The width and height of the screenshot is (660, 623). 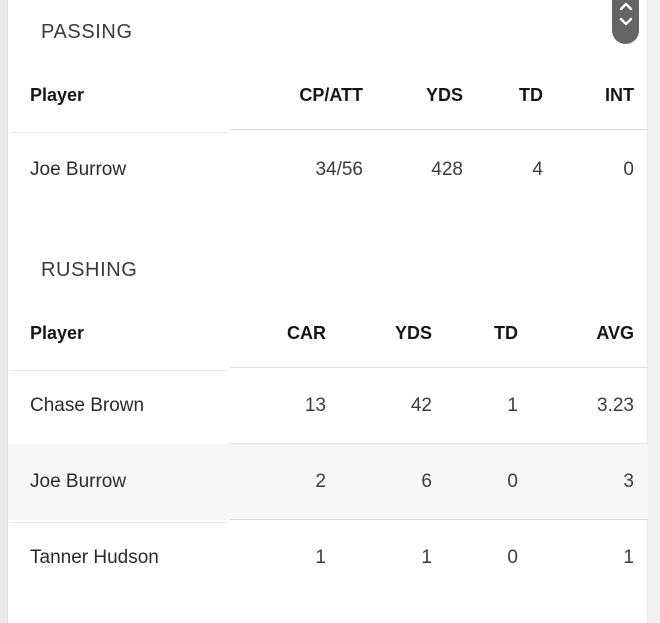 What do you see at coordinates (87, 32) in the screenshot?
I see `passing-section-title: PASSING` at bounding box center [87, 32].